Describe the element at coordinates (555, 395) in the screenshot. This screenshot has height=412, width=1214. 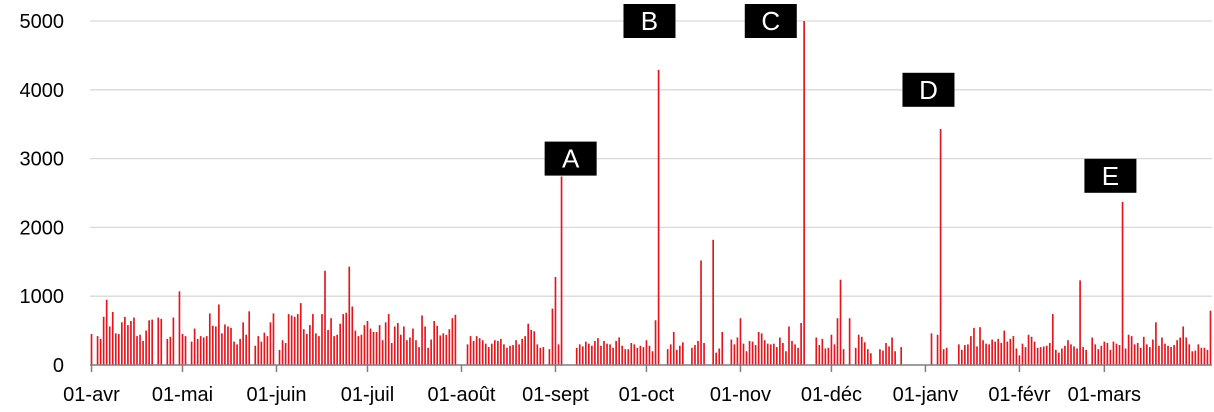
I see `x-tick-label: 01-sept` at that location.